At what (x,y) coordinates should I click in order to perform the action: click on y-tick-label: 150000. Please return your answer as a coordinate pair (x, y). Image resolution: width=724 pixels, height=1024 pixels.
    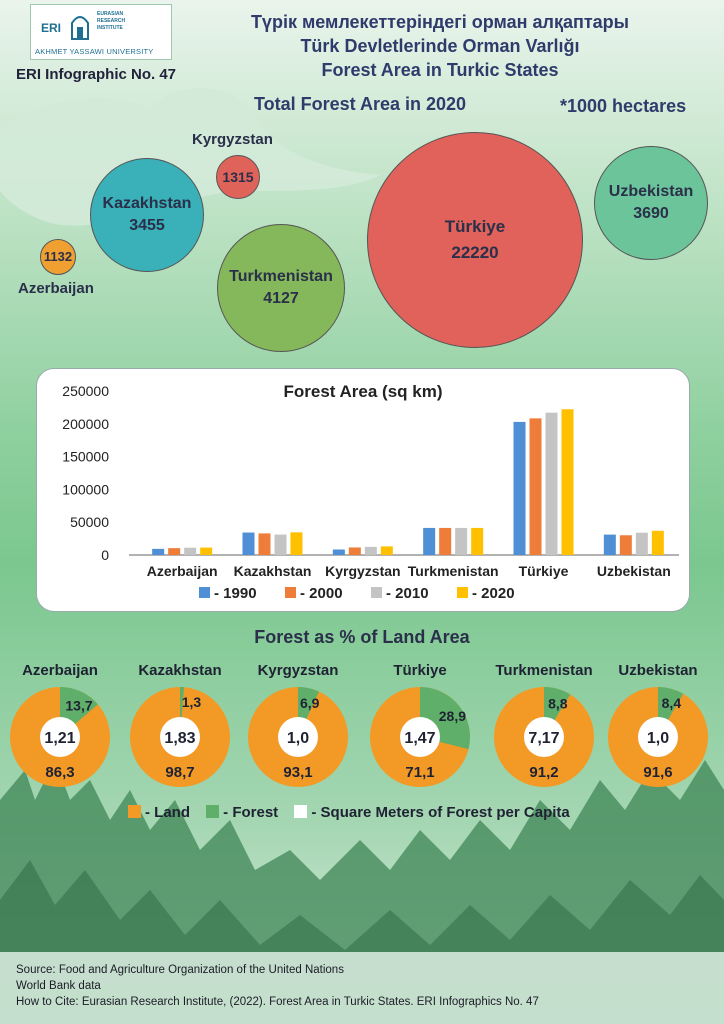
    Looking at the image, I should click on (85, 457).